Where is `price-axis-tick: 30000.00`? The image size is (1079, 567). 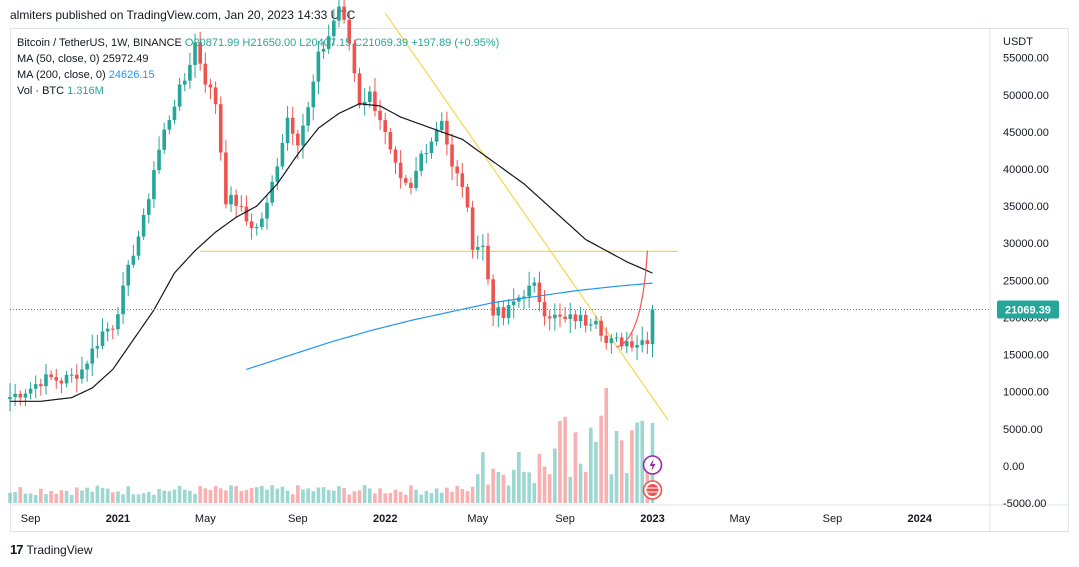
price-axis-tick: 30000.00 is located at coordinates (1026, 244).